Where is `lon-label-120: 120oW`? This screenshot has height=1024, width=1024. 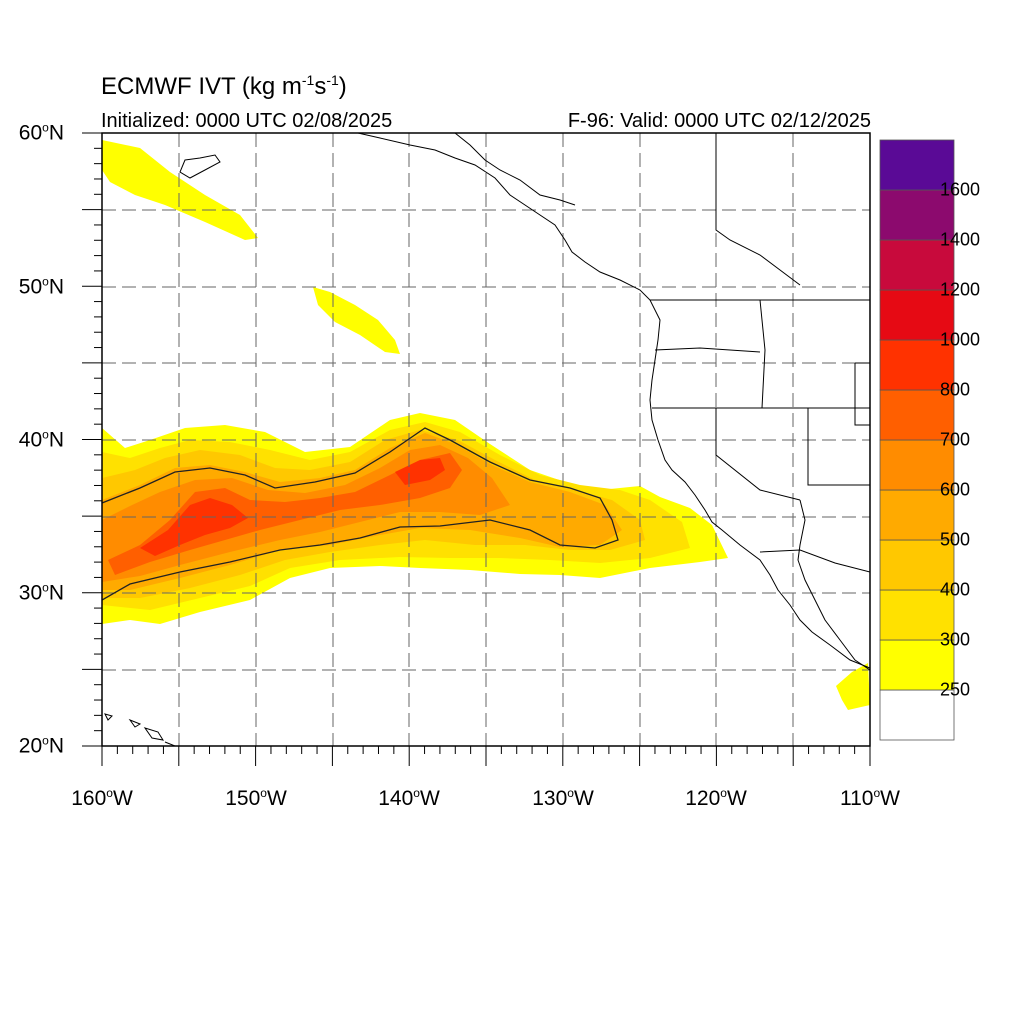 lon-label-120: 120oW is located at coordinates (716, 798).